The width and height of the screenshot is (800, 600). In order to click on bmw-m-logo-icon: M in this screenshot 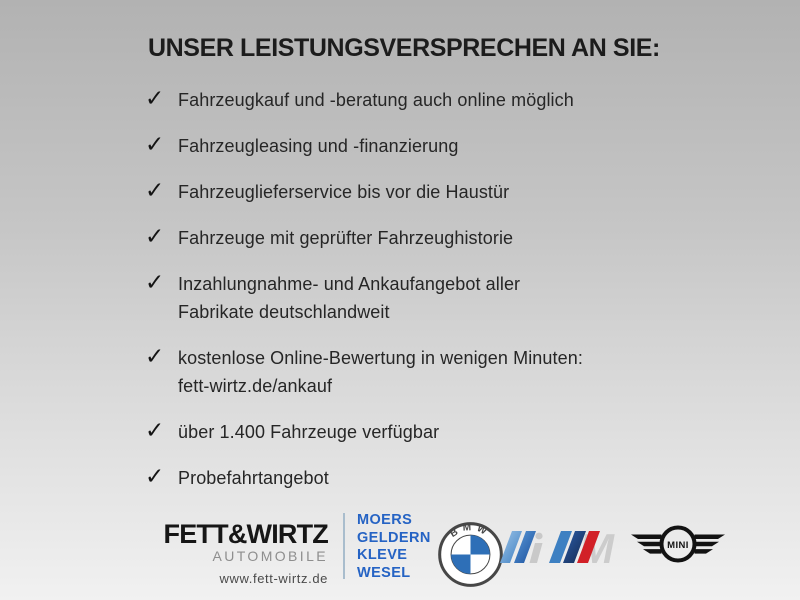, I will do `click(582, 547)`.